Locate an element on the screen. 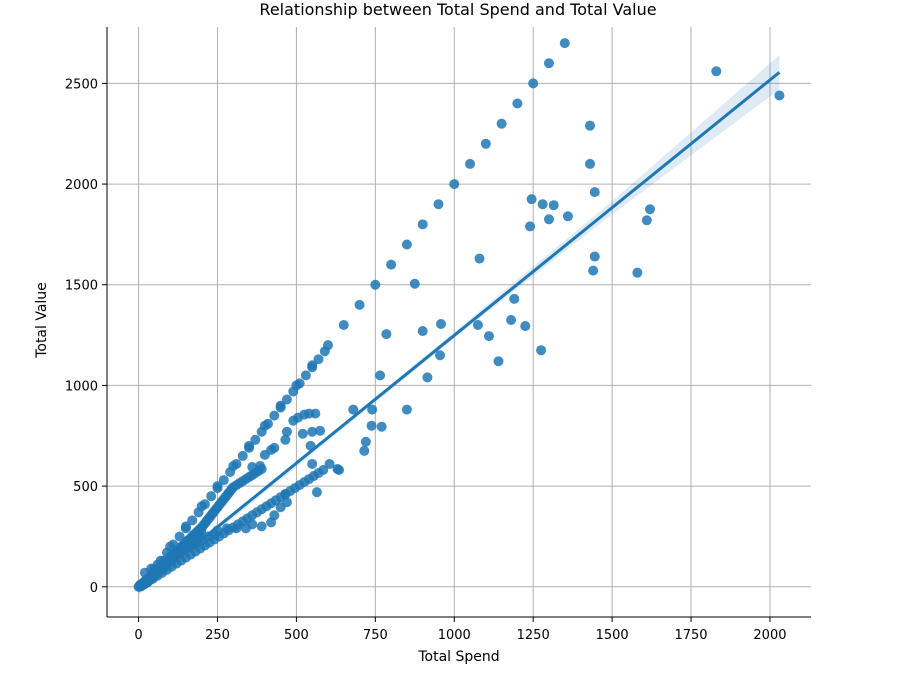  x-tick-label: 1000 is located at coordinates (454, 635).